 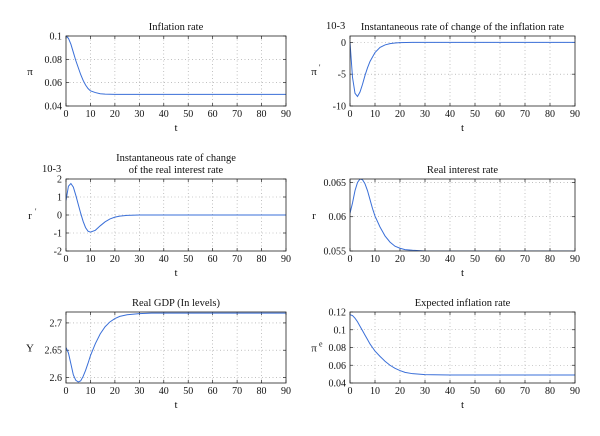 What do you see at coordinates (462, 170) in the screenshot?
I see `chart-title: Real interest rate` at bounding box center [462, 170].